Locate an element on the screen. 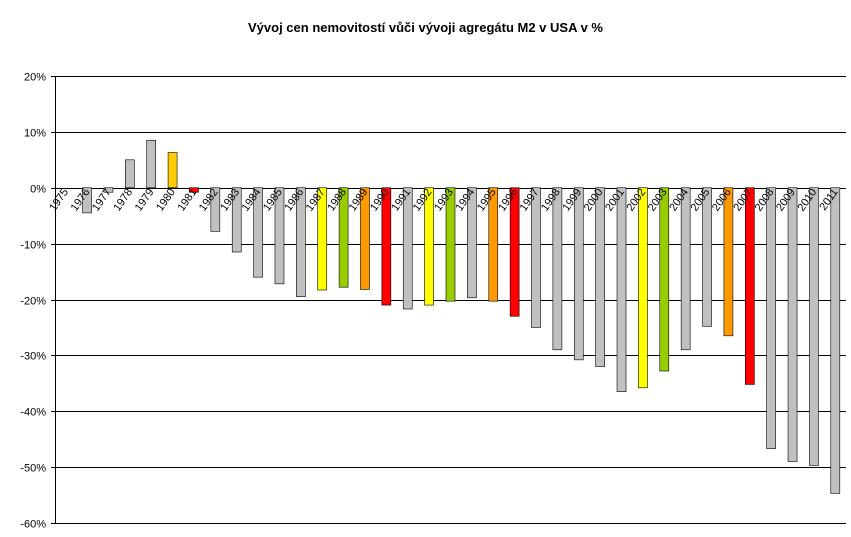 The image size is (851, 537). bar-1995 is located at coordinates (493, 244).